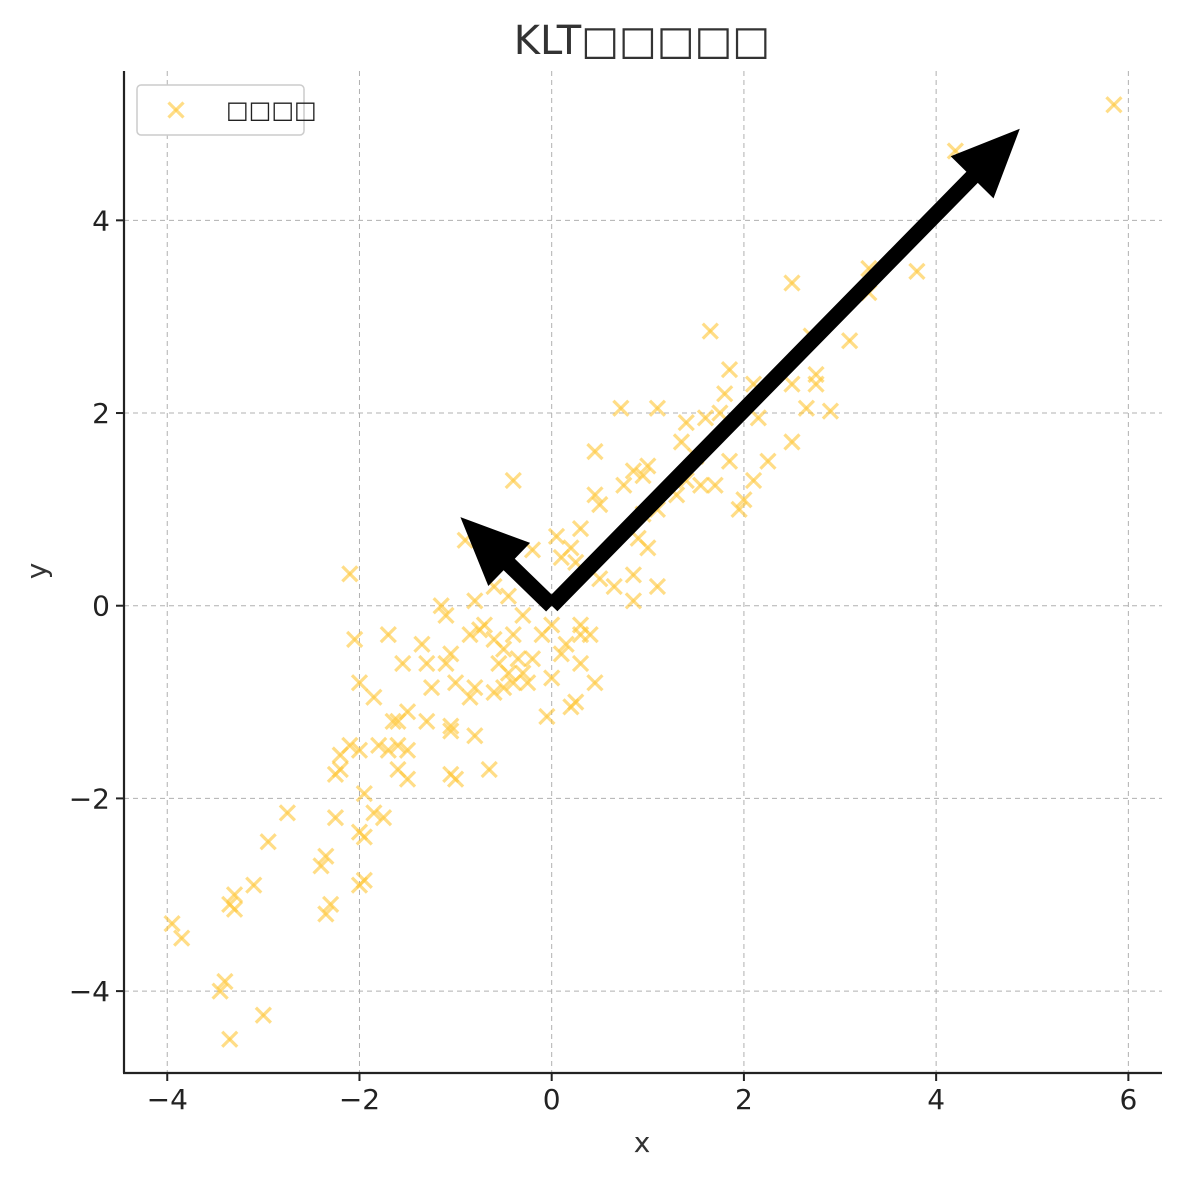 Image resolution: width=1180 pixels, height=1180 pixels. What do you see at coordinates (271, 110) in the screenshot?
I see `legend-label: □□□□` at bounding box center [271, 110].